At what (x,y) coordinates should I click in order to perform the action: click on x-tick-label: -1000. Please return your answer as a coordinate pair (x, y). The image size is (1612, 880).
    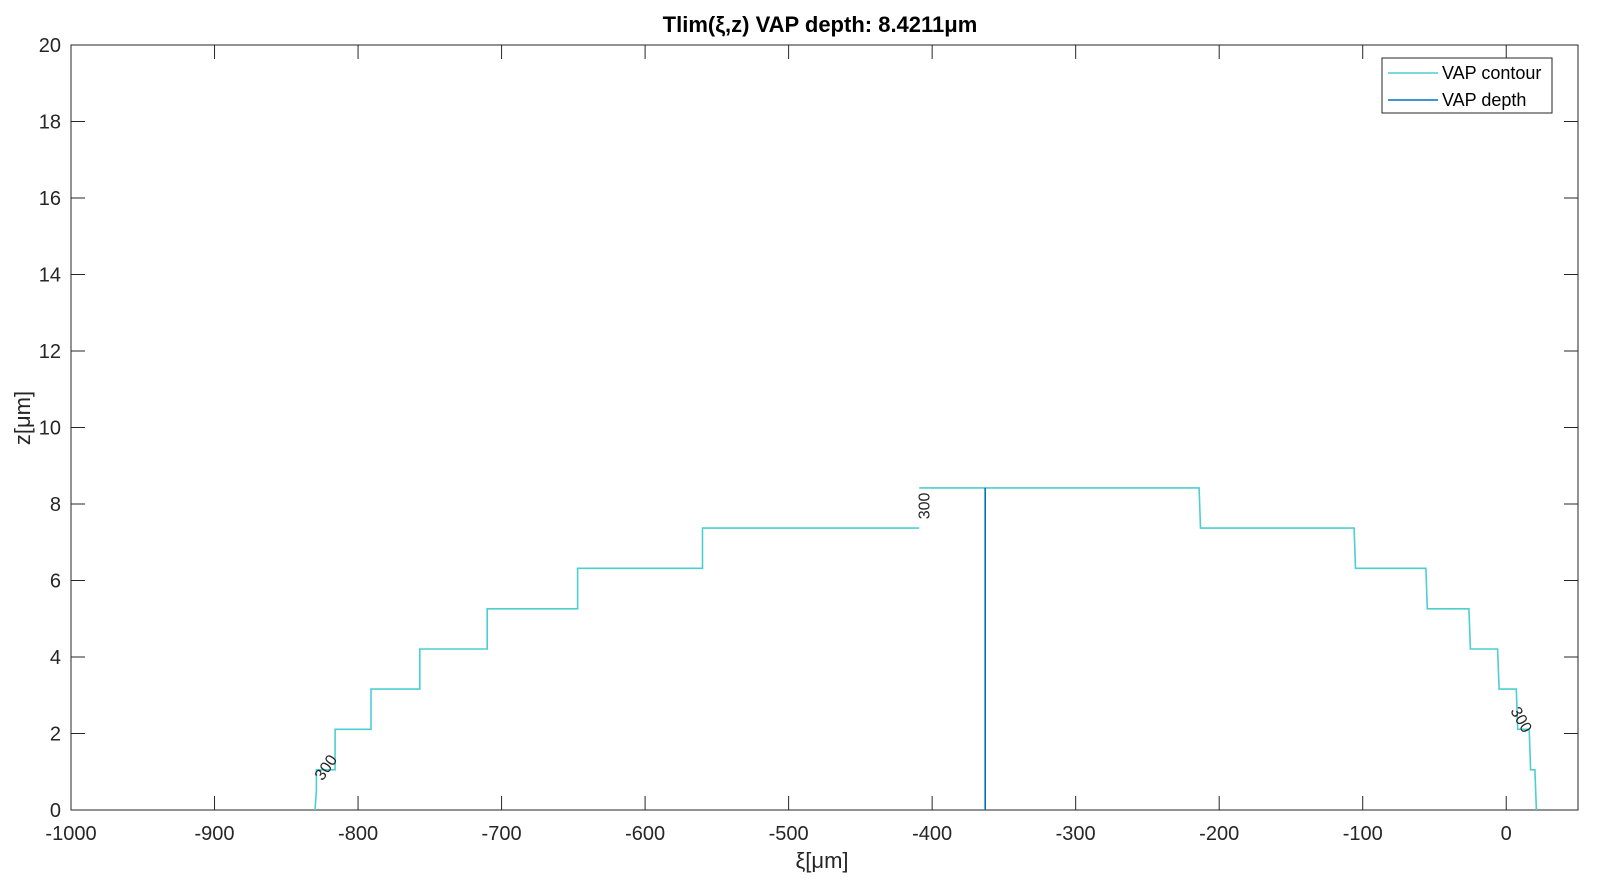
    Looking at the image, I should click on (70, 834).